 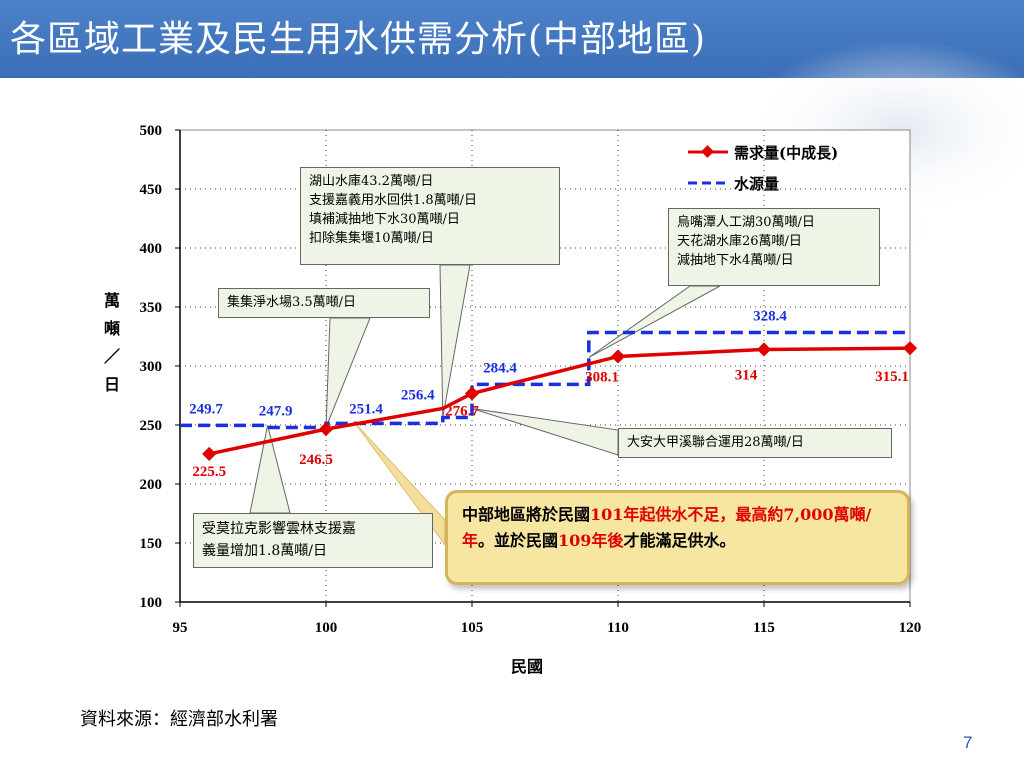 I want to click on y-tick-label: 450, so click(x=151, y=190).